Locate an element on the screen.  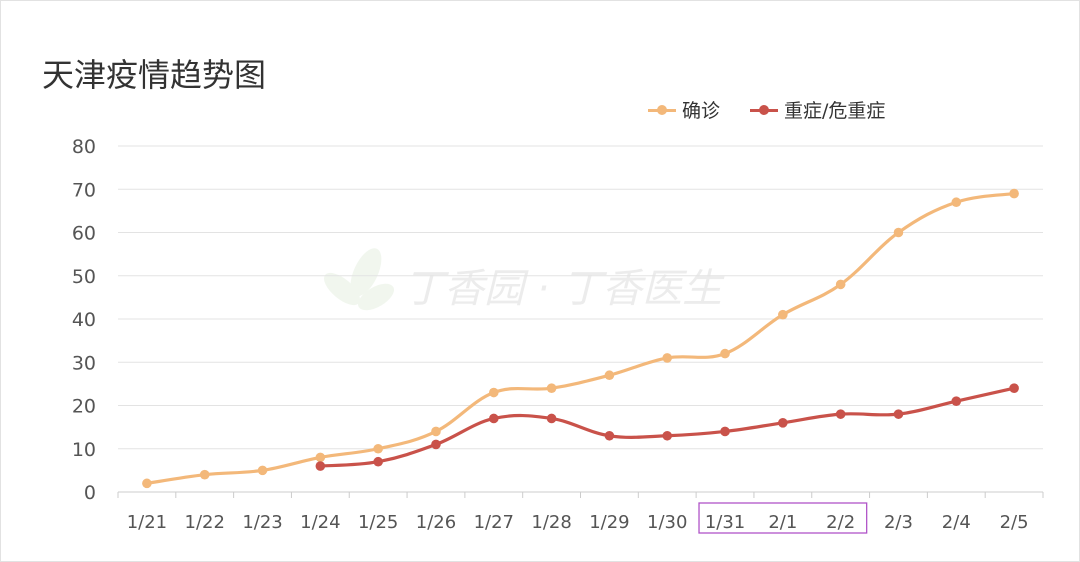
x-tick-label: 1/30 is located at coordinates (667, 522).